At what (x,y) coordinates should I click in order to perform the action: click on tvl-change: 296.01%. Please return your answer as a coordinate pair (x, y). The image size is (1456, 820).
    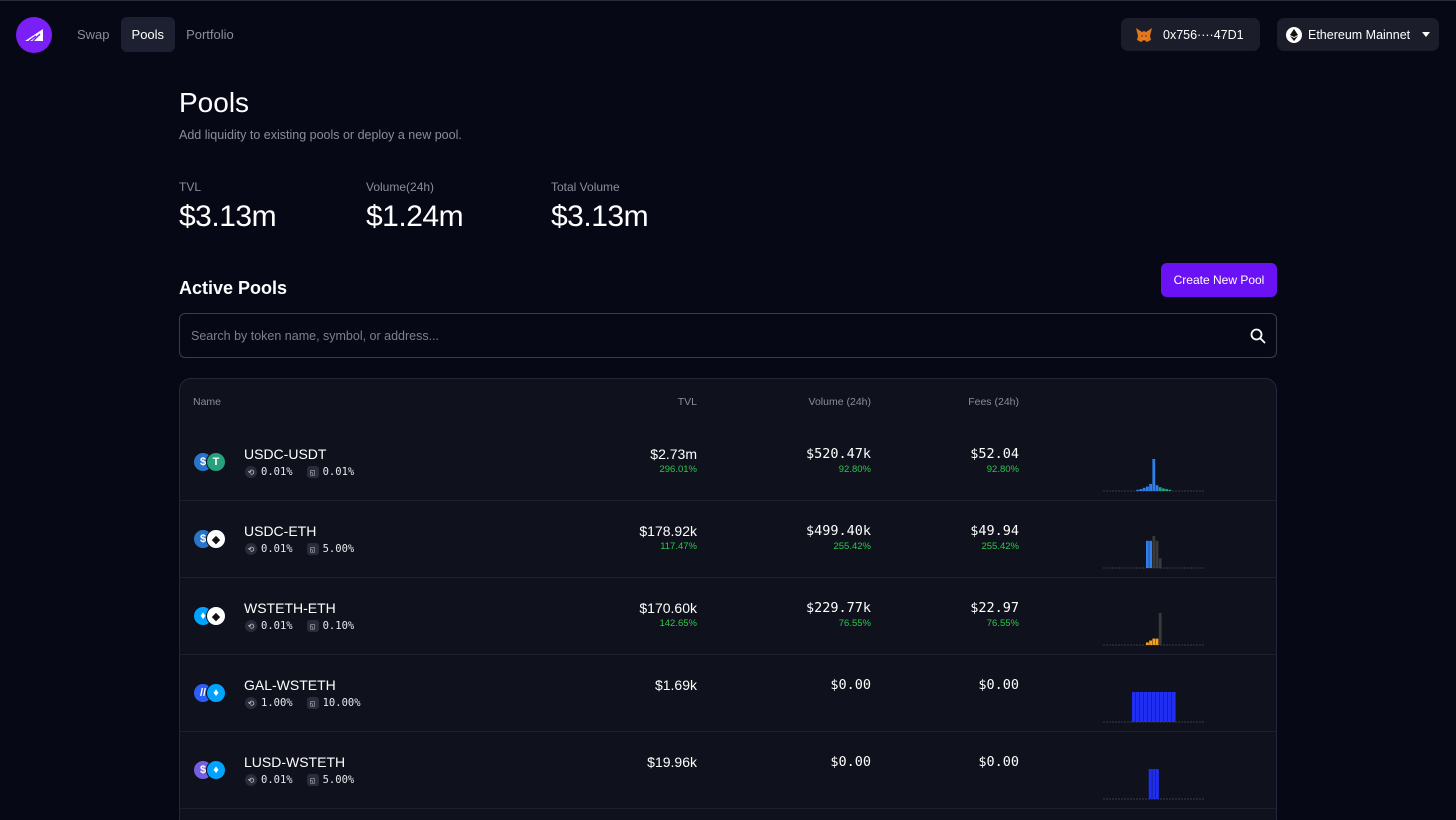
    Looking at the image, I should click on (678, 469).